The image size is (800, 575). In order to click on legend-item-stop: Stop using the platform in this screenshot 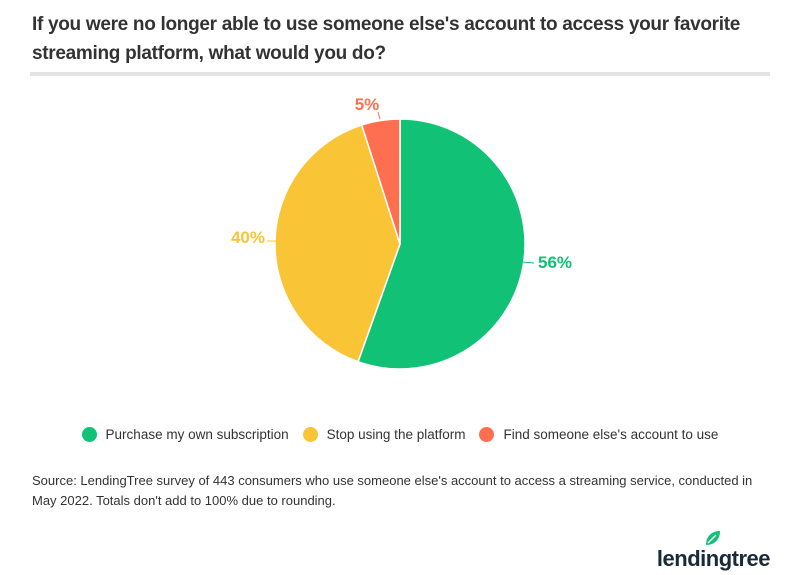, I will do `click(384, 434)`.